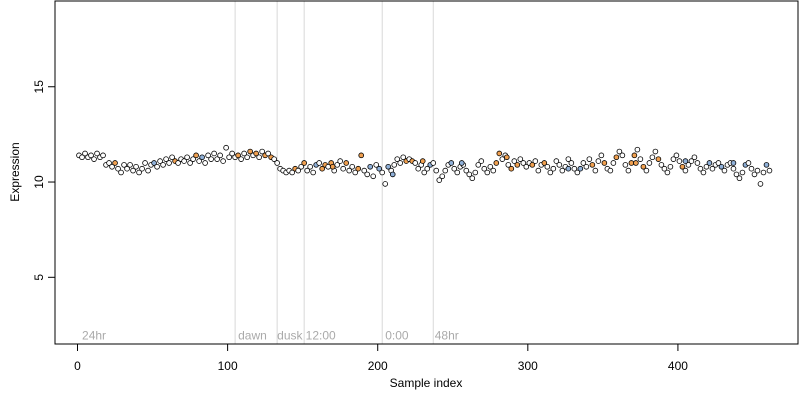  I want to click on x-axis: 0 100 200 300 400, so click(381, 358).